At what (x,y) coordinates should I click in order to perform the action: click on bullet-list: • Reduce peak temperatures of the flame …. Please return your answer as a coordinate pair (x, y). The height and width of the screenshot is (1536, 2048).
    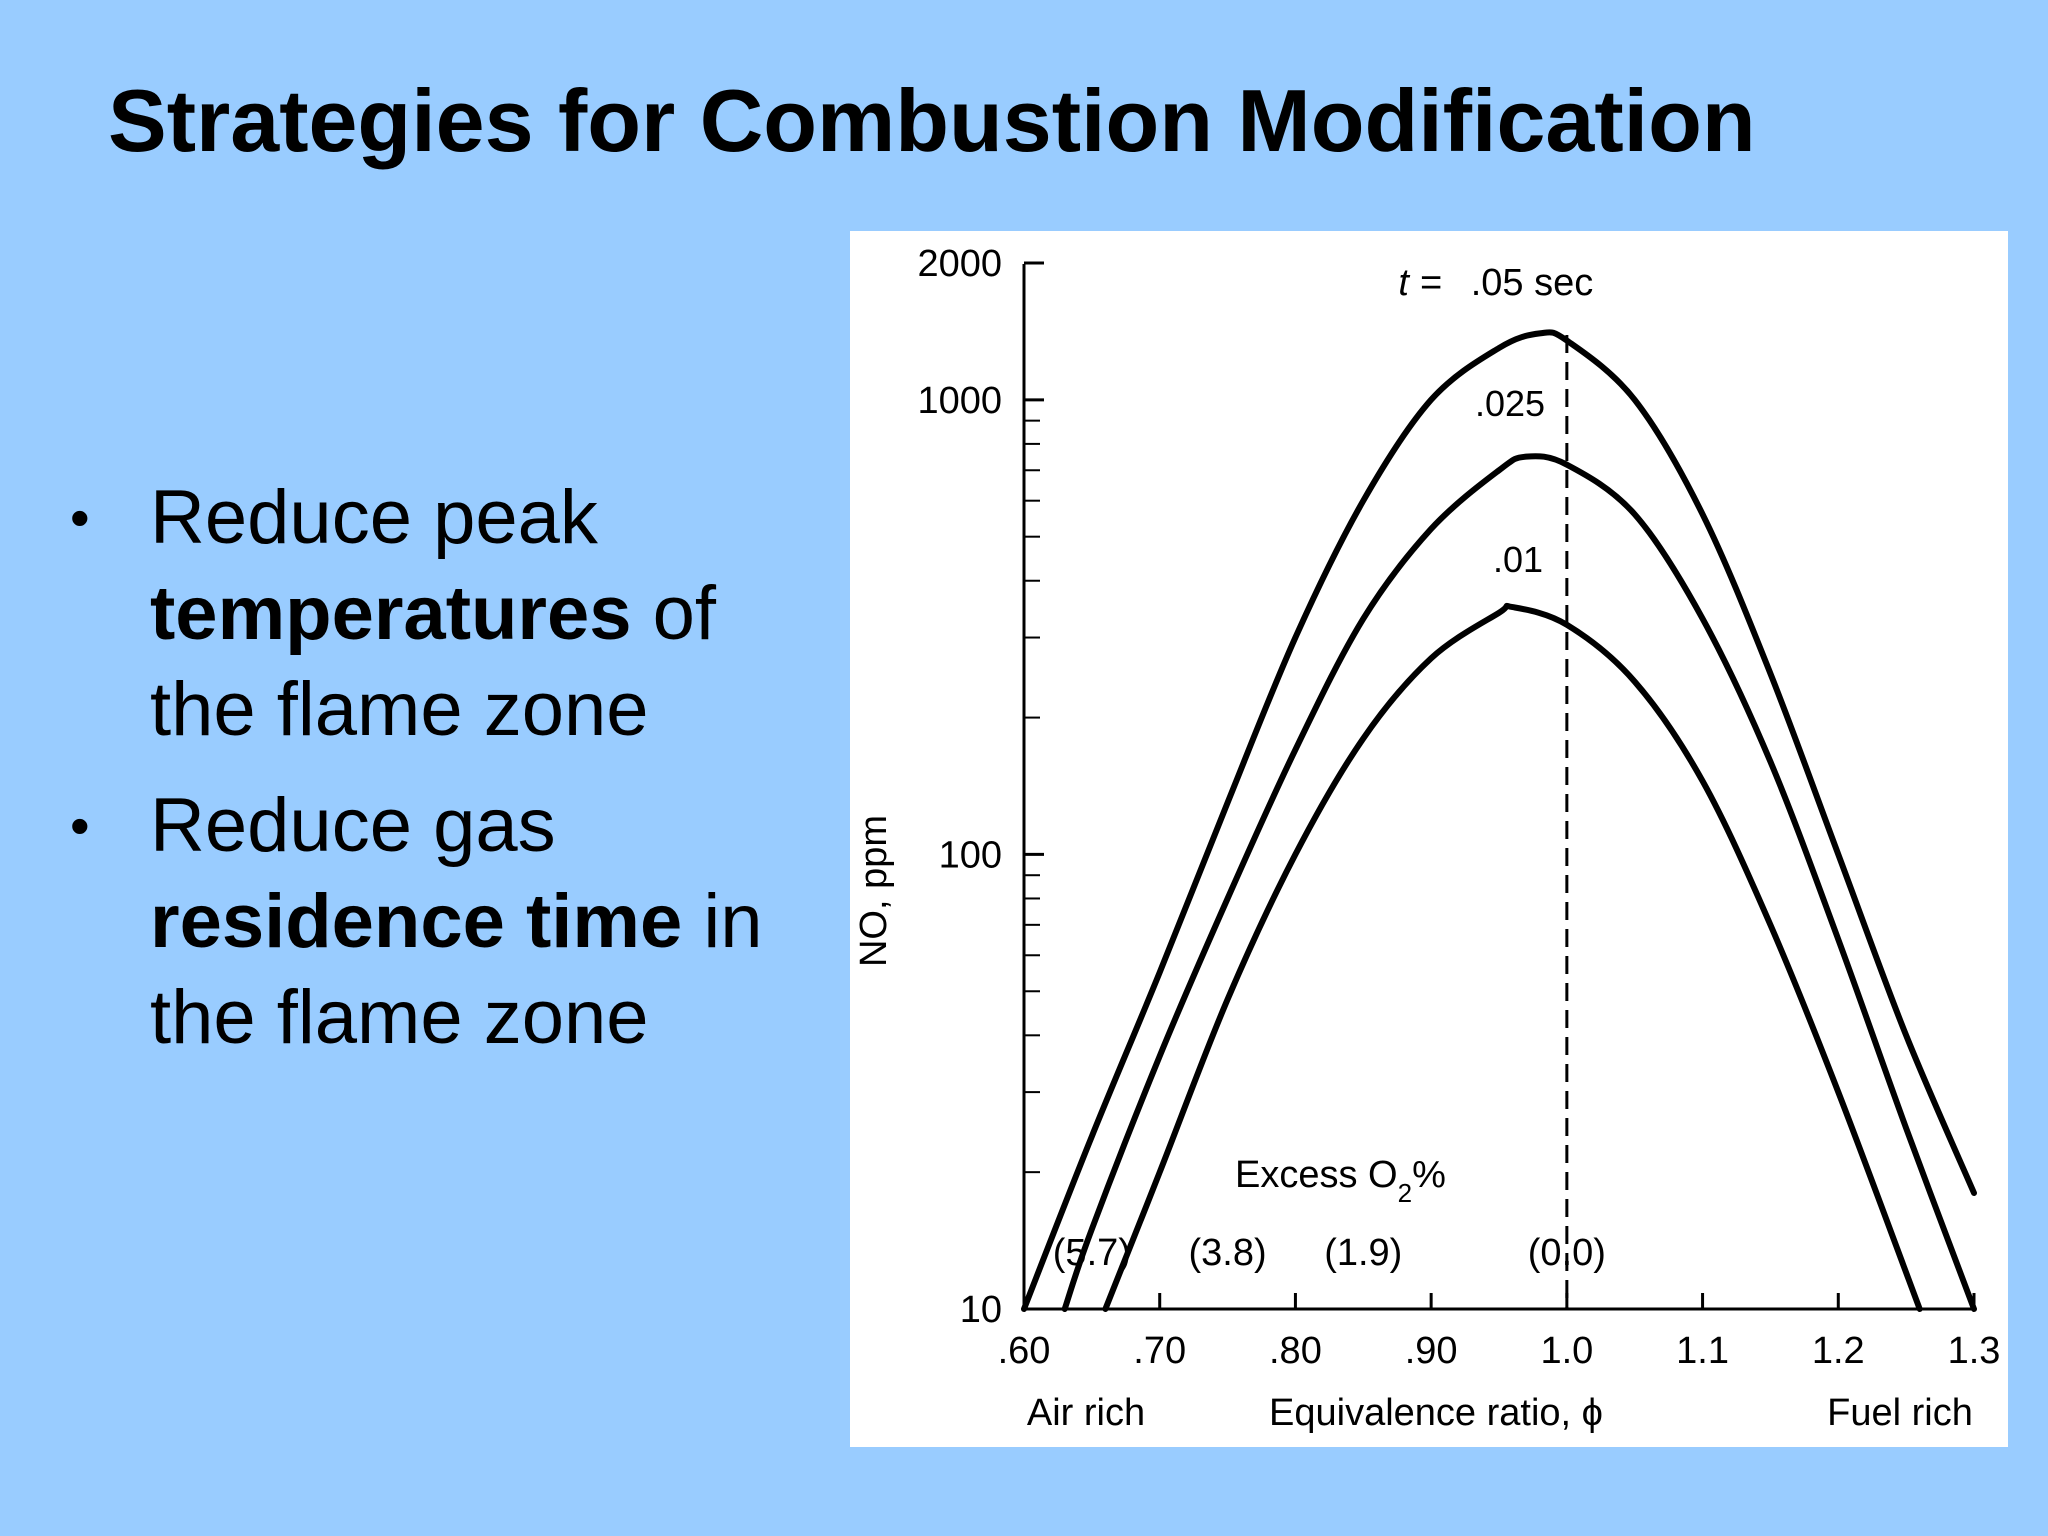
    Looking at the image, I should click on (450, 778).